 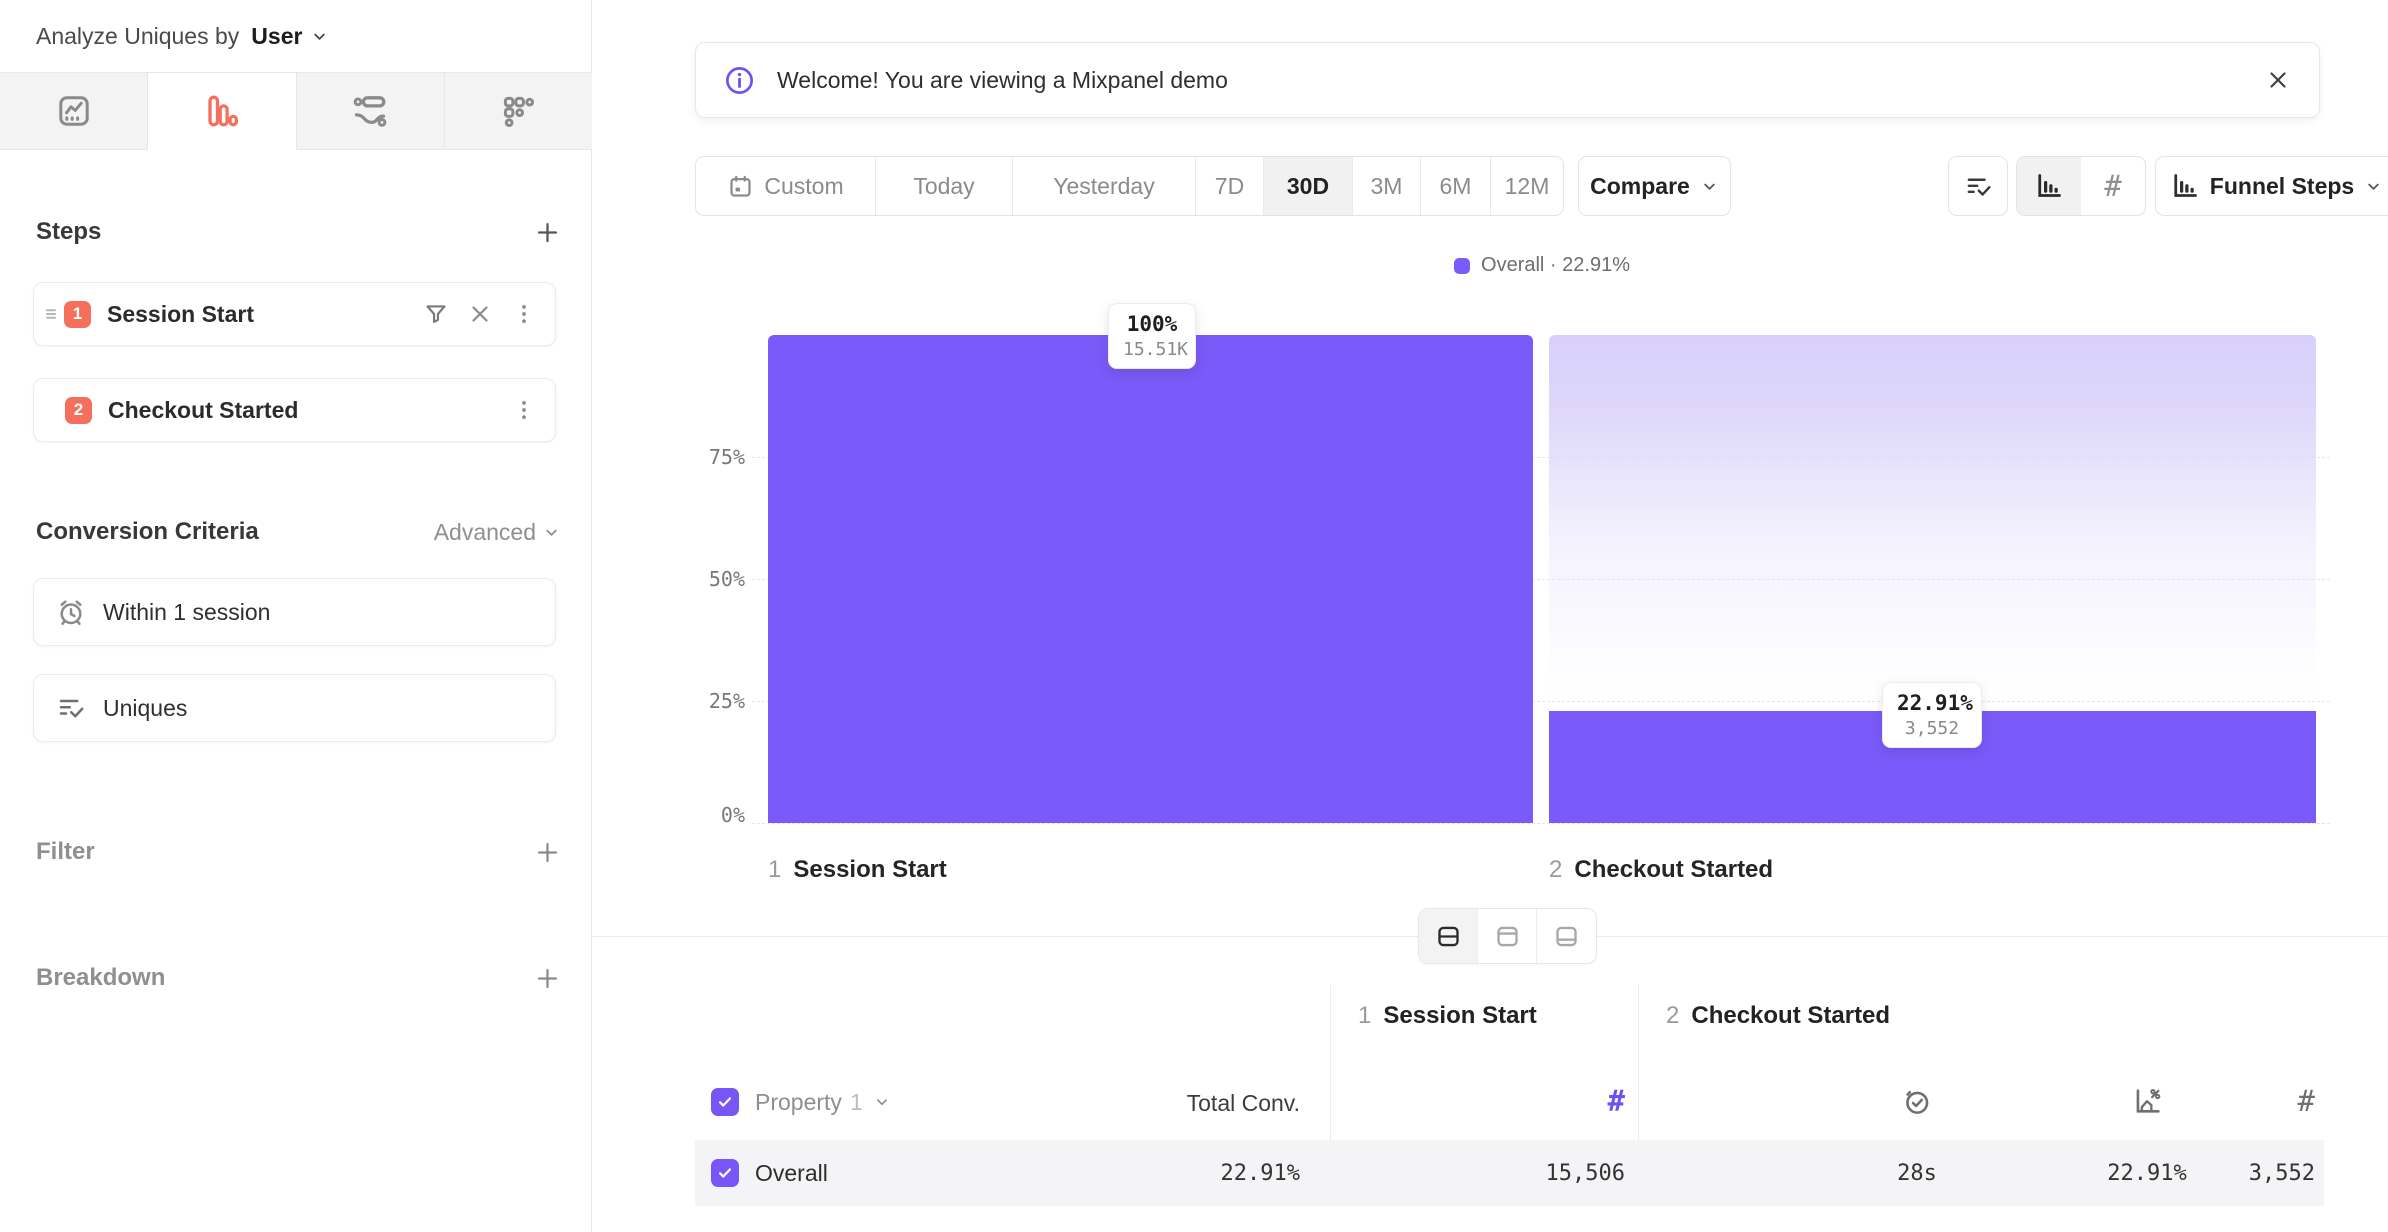 What do you see at coordinates (2282, 185) in the screenshot?
I see `funnel-steps-label: Funnel Steps` at bounding box center [2282, 185].